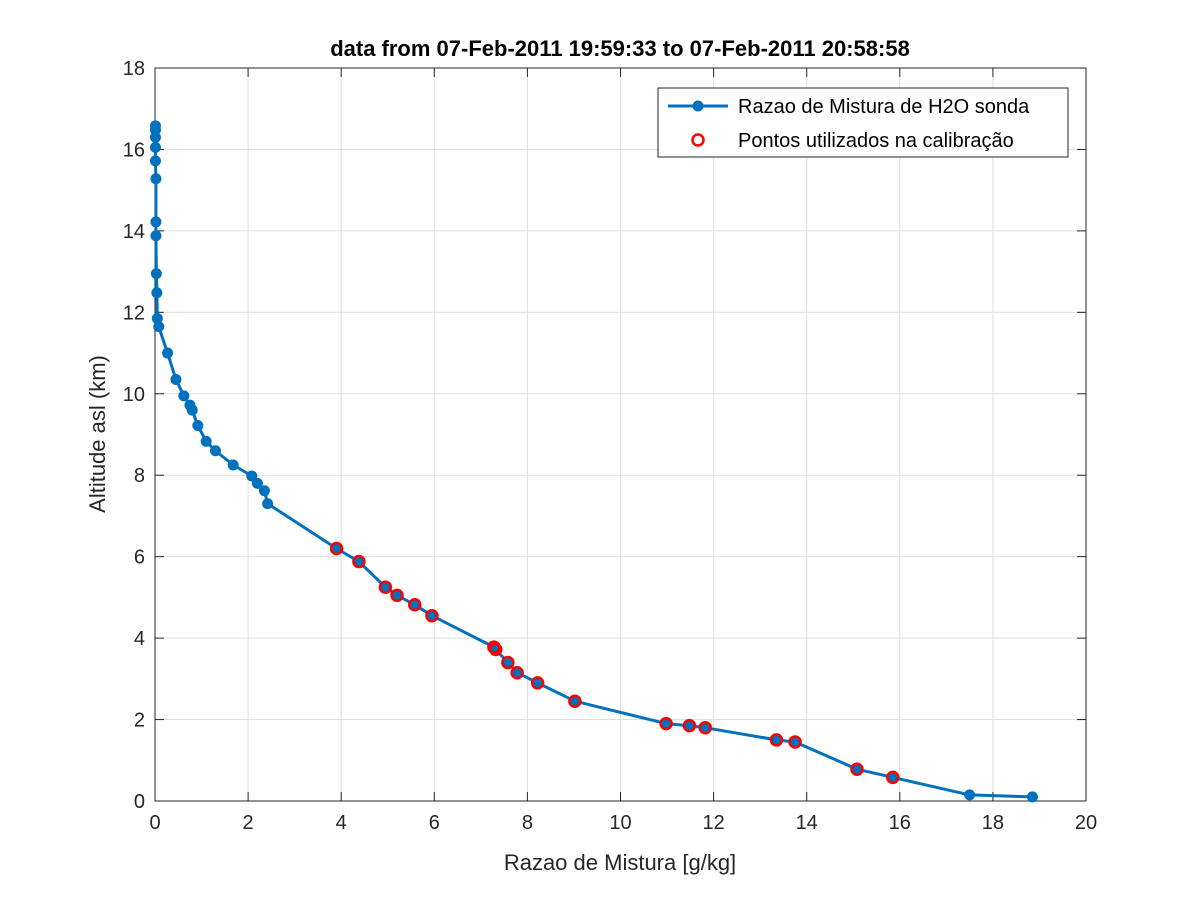  What do you see at coordinates (139, 476) in the screenshot?
I see `y-tick-label: 8` at bounding box center [139, 476].